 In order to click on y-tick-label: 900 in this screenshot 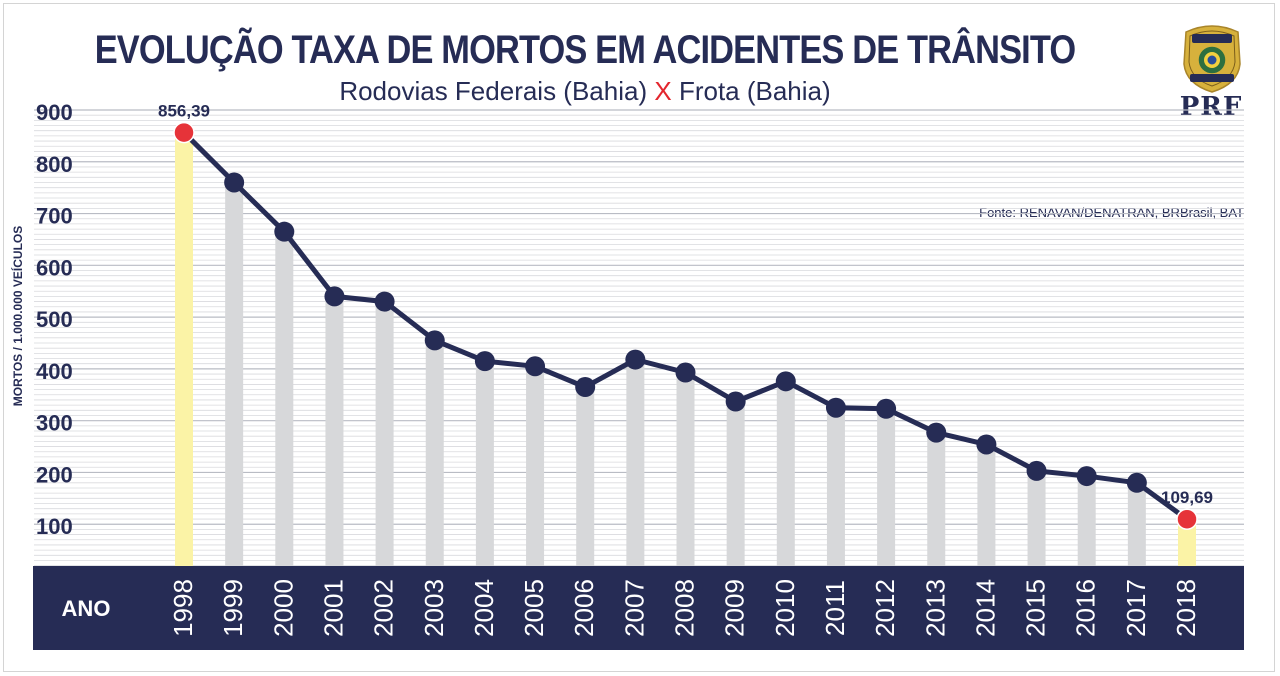, I will do `click(54, 112)`.